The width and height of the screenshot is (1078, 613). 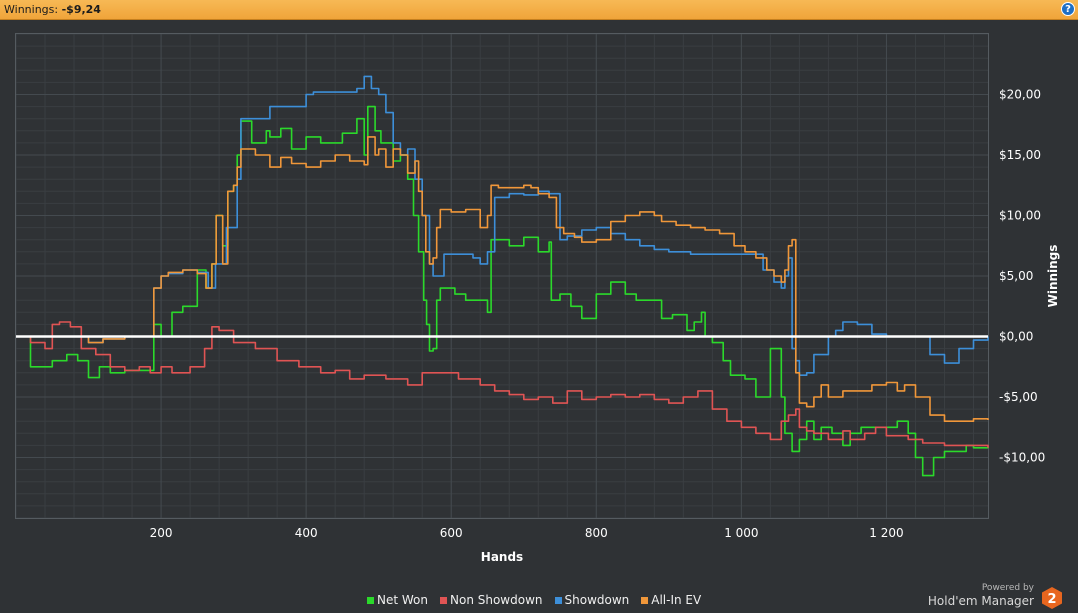 I want to click on winnings-value: -$9,24, so click(x=81, y=9).